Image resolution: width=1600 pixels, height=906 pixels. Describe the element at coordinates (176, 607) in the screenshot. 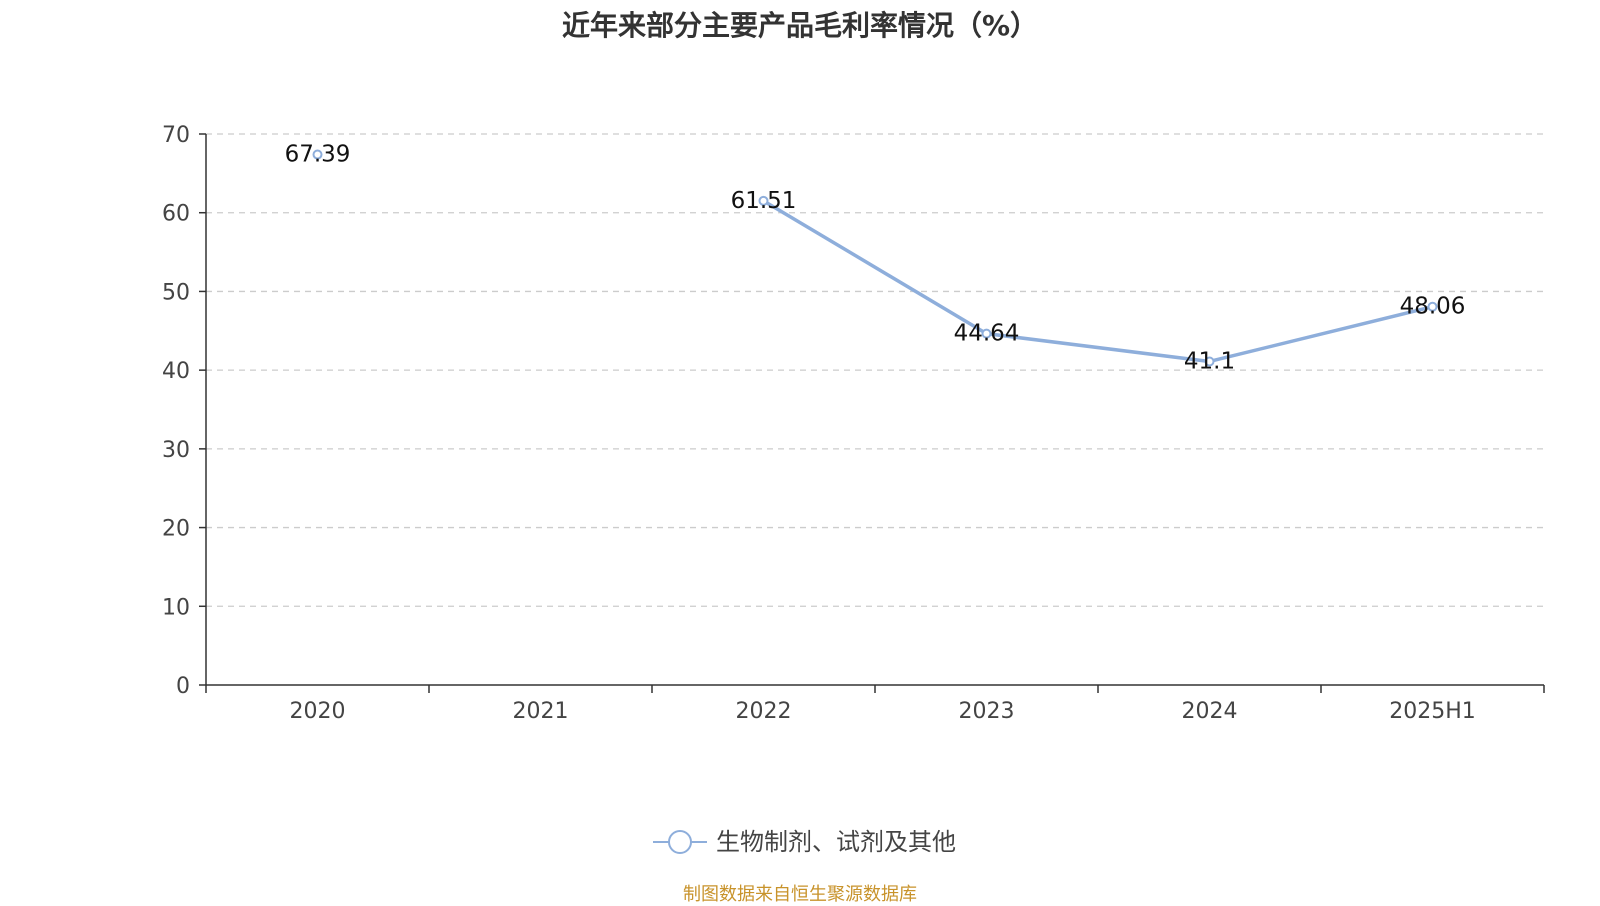

I see `y-tick-label: 10` at that location.